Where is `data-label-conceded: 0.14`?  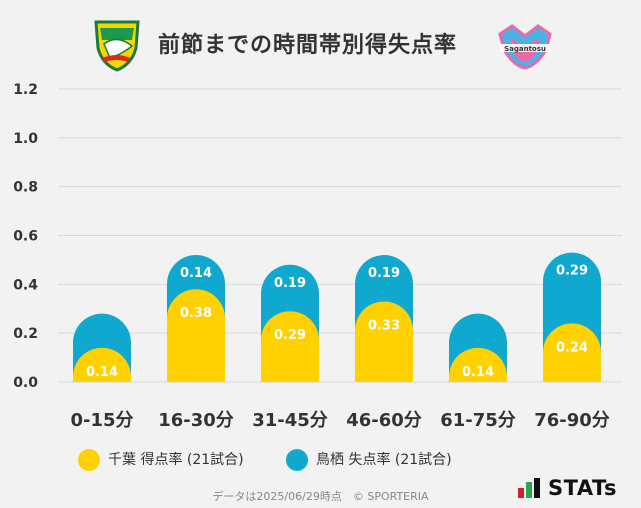 data-label-conceded: 0.14 is located at coordinates (196, 273).